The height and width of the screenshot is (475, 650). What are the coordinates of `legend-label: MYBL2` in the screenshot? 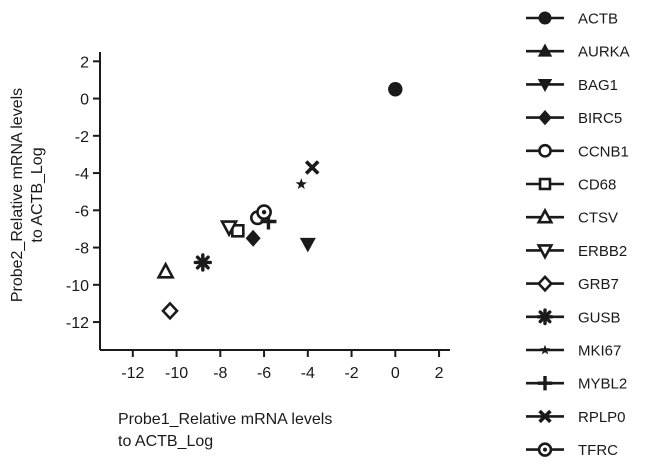 It's located at (602, 384).